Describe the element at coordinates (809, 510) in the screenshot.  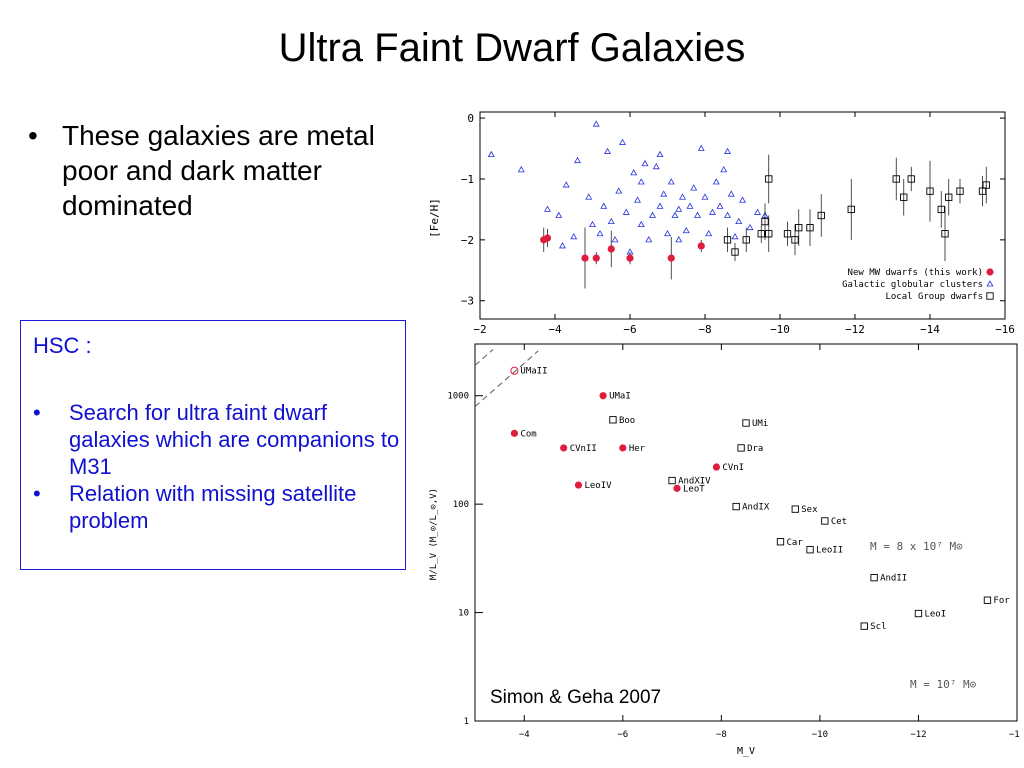
I see `point-label: Sex` at that location.